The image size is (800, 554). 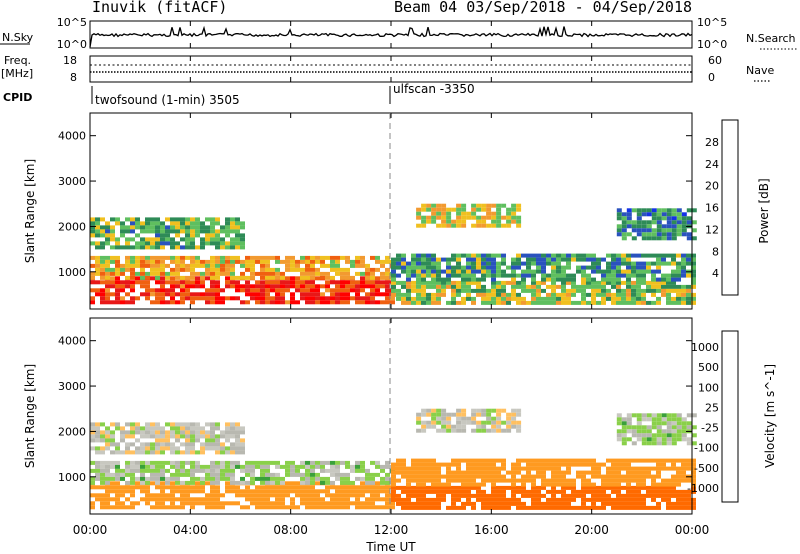 I want to click on velocity-colorbar-tick: -500, so click(x=706, y=468).